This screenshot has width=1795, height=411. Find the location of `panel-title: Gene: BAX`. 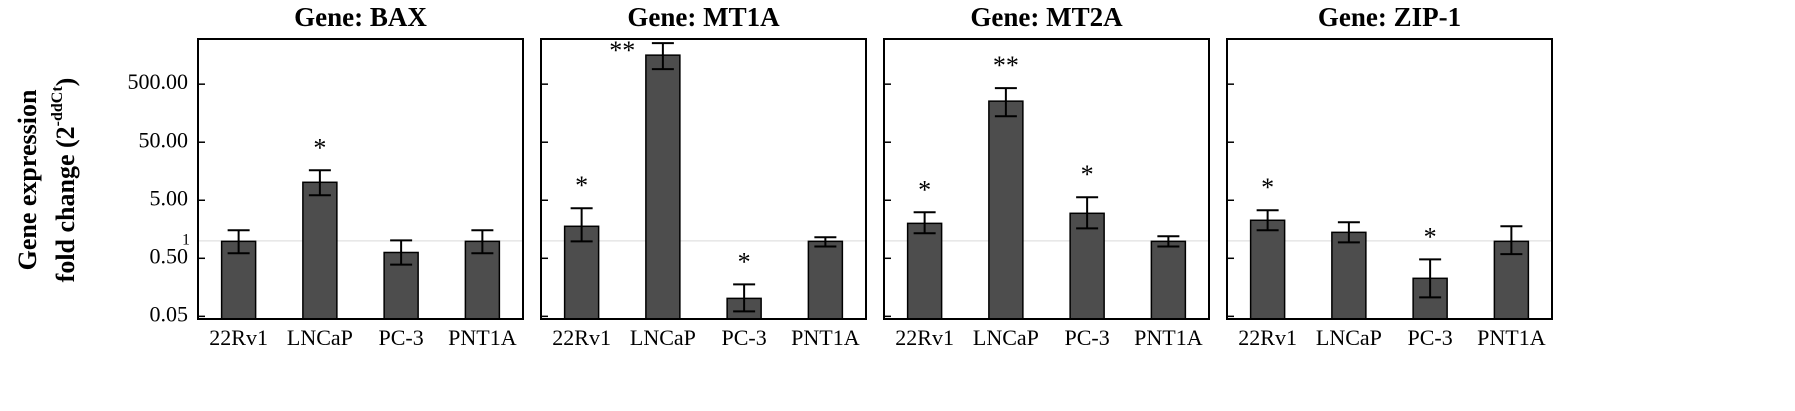

panel-title: Gene: BAX is located at coordinates (360, 17).